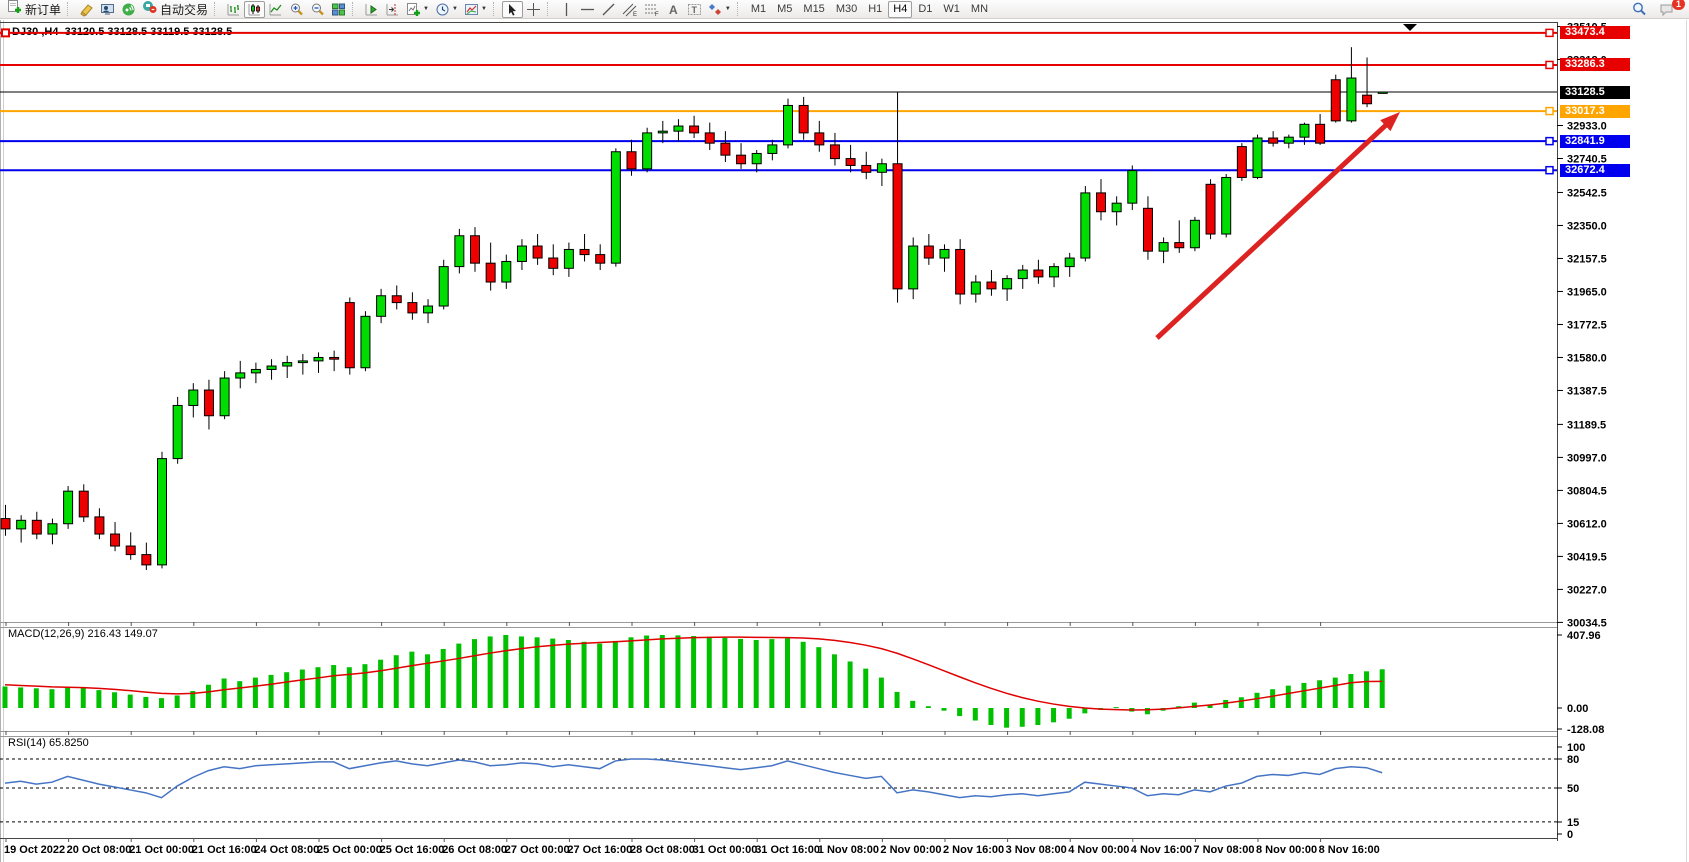 The height and width of the screenshot is (862, 1689). I want to click on line-chart-button, so click(275, 9).